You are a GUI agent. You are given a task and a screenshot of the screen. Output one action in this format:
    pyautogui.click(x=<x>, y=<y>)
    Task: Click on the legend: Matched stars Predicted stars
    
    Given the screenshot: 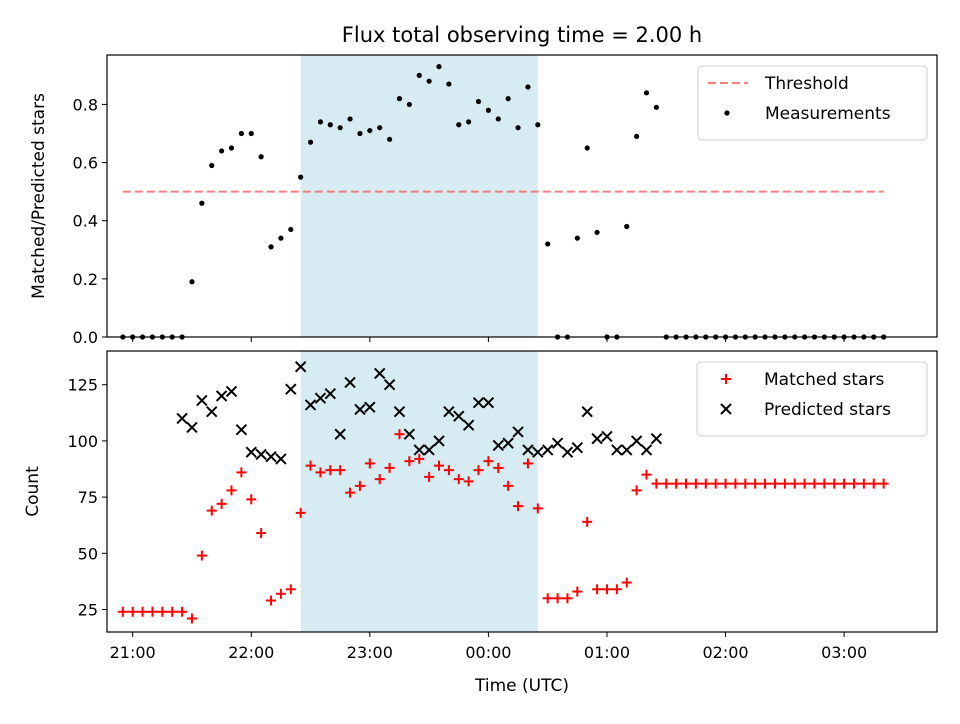 What is the action you would take?
    pyautogui.click(x=812, y=399)
    